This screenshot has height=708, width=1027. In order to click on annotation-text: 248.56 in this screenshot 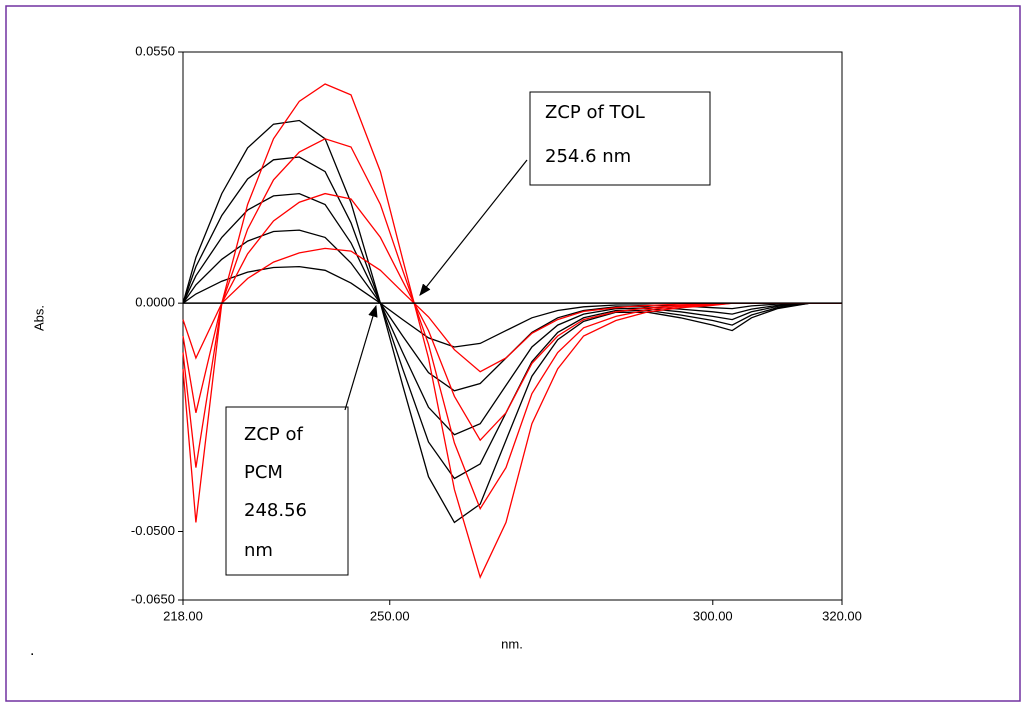, I will do `click(275, 510)`.